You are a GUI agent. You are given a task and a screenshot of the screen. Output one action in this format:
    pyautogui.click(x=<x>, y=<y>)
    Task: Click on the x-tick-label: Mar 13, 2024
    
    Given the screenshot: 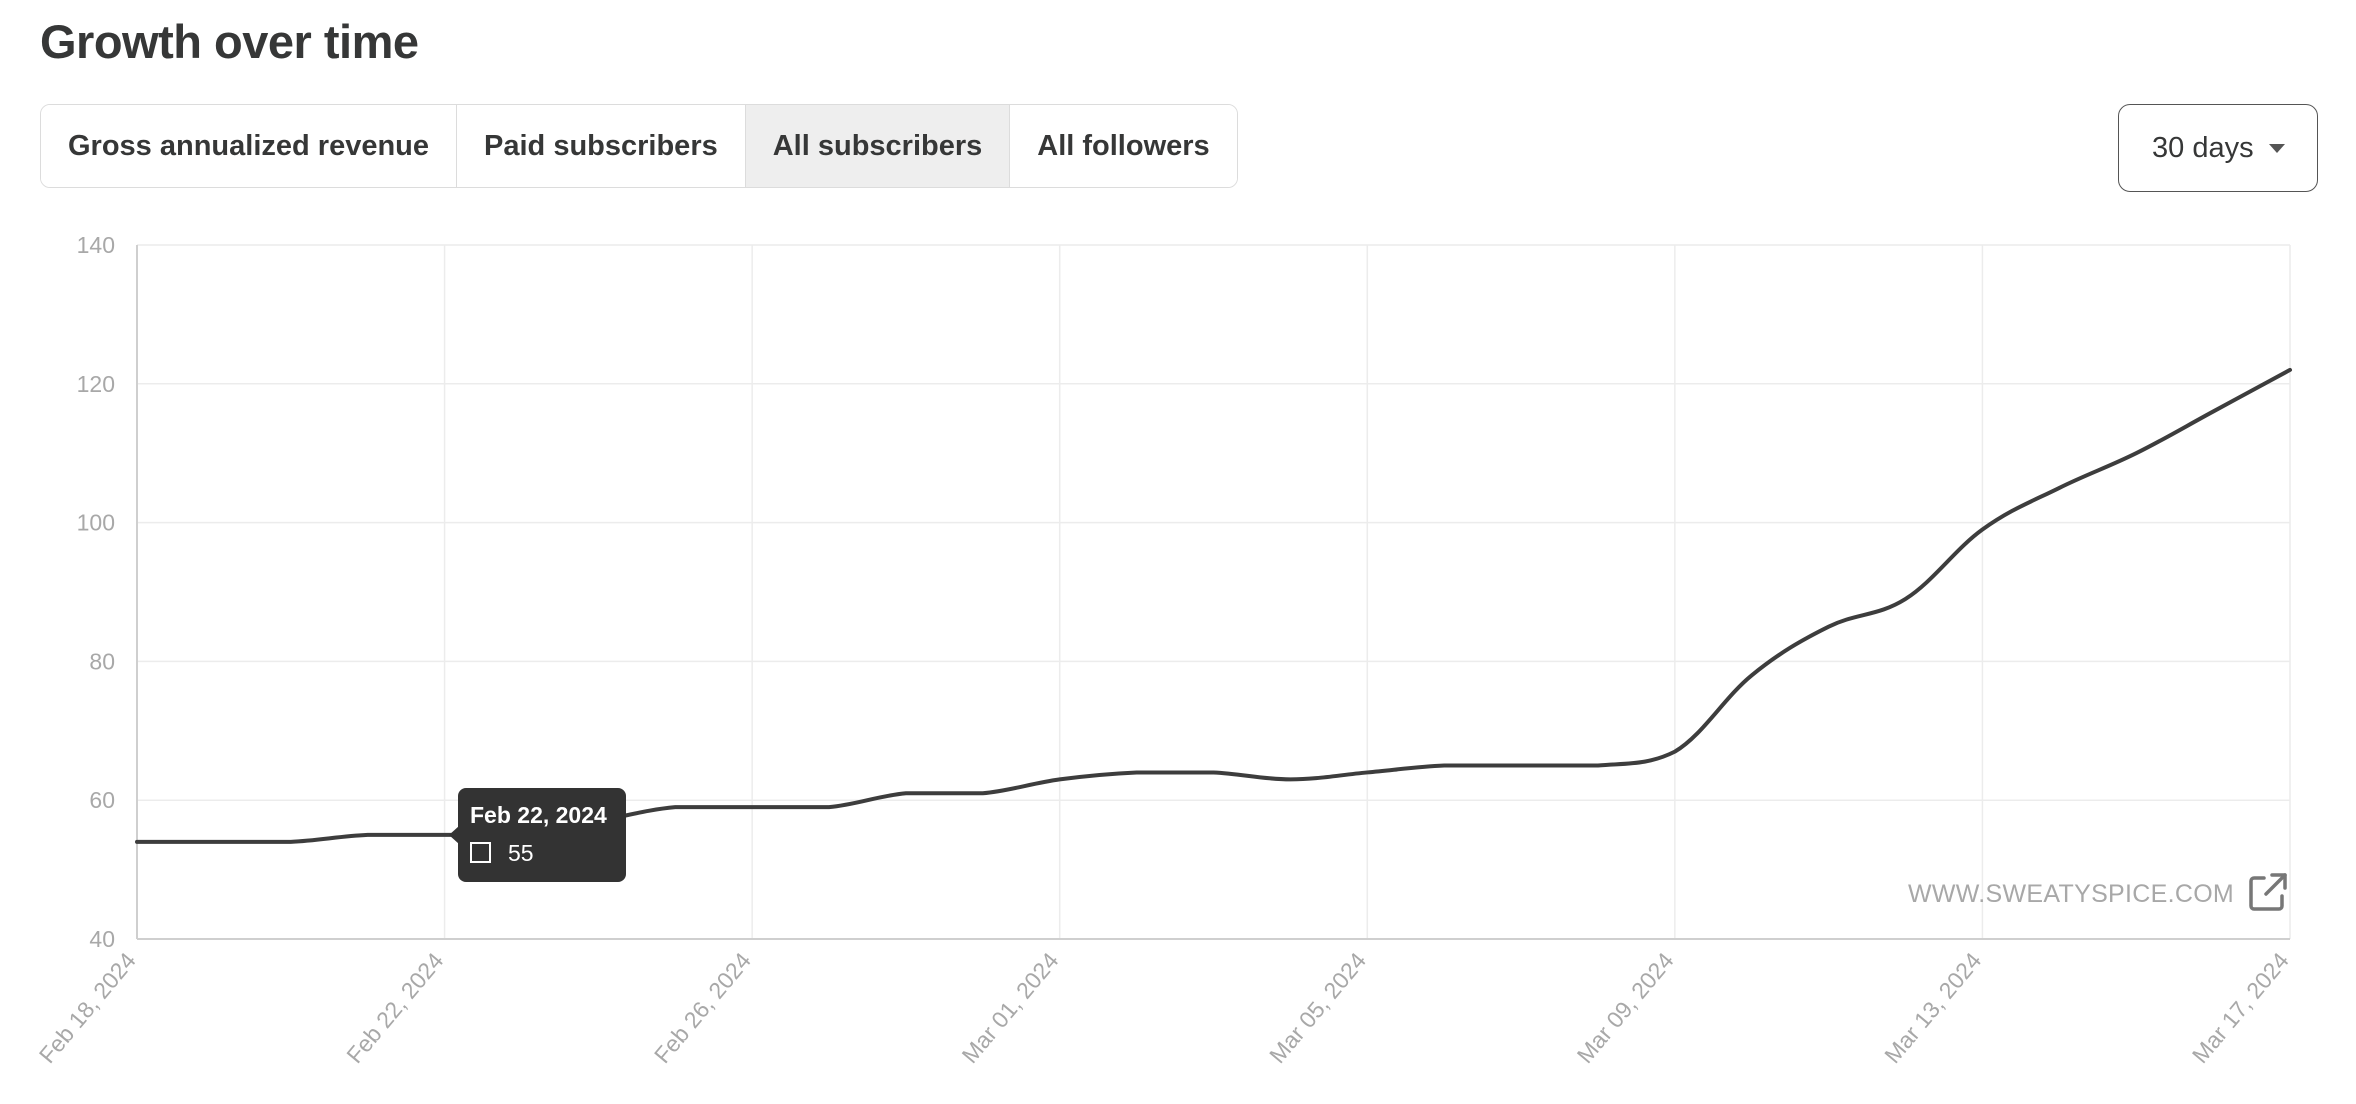 What is the action you would take?
    pyautogui.click(x=1932, y=1007)
    